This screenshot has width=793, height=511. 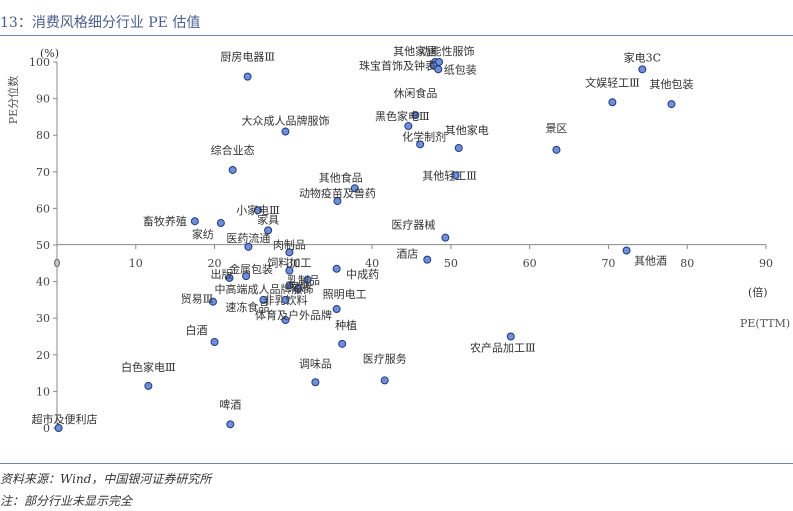 What do you see at coordinates (43, 99) in the screenshot?
I see `y-tick-label: 90` at bounding box center [43, 99].